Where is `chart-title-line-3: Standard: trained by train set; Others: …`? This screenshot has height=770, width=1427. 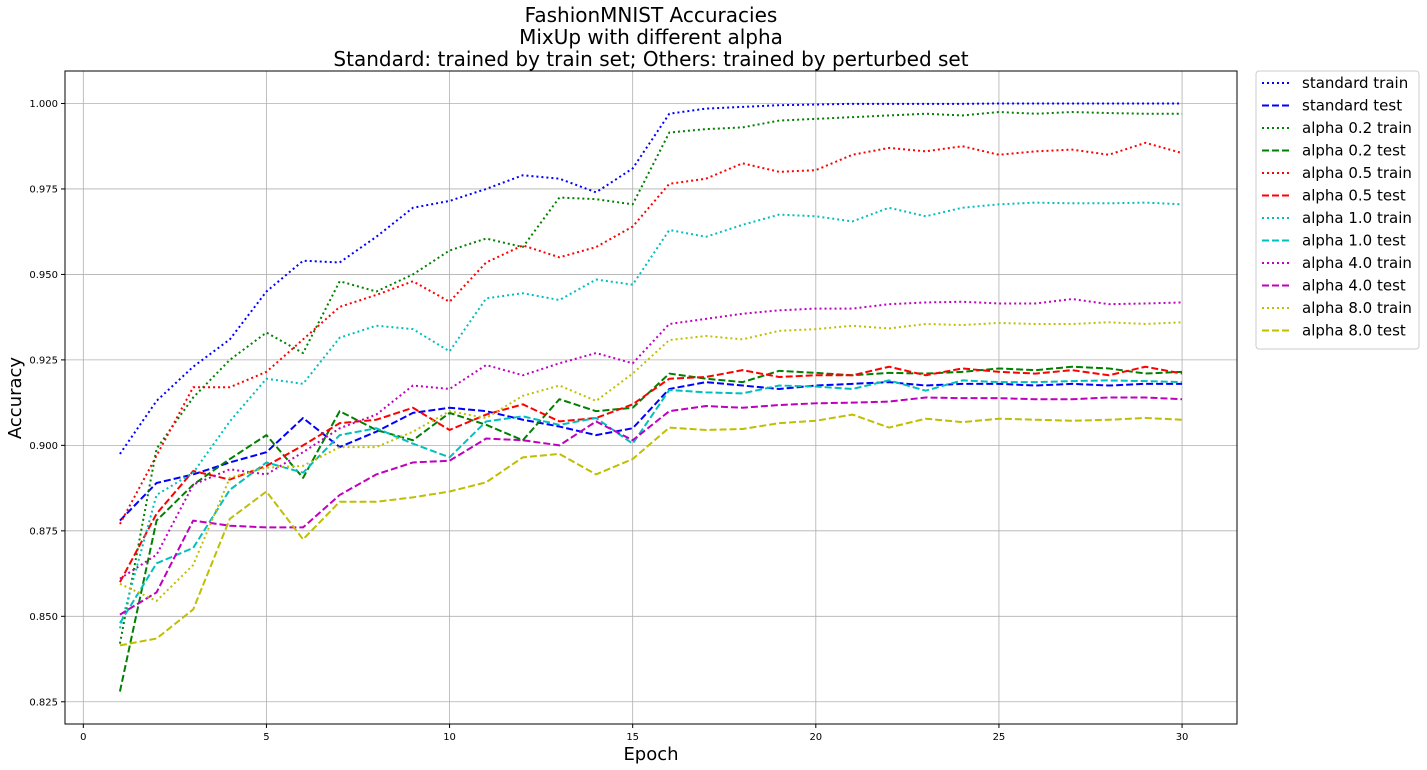 chart-title-line-3: Standard: trained by train set; Others: … is located at coordinates (650, 59).